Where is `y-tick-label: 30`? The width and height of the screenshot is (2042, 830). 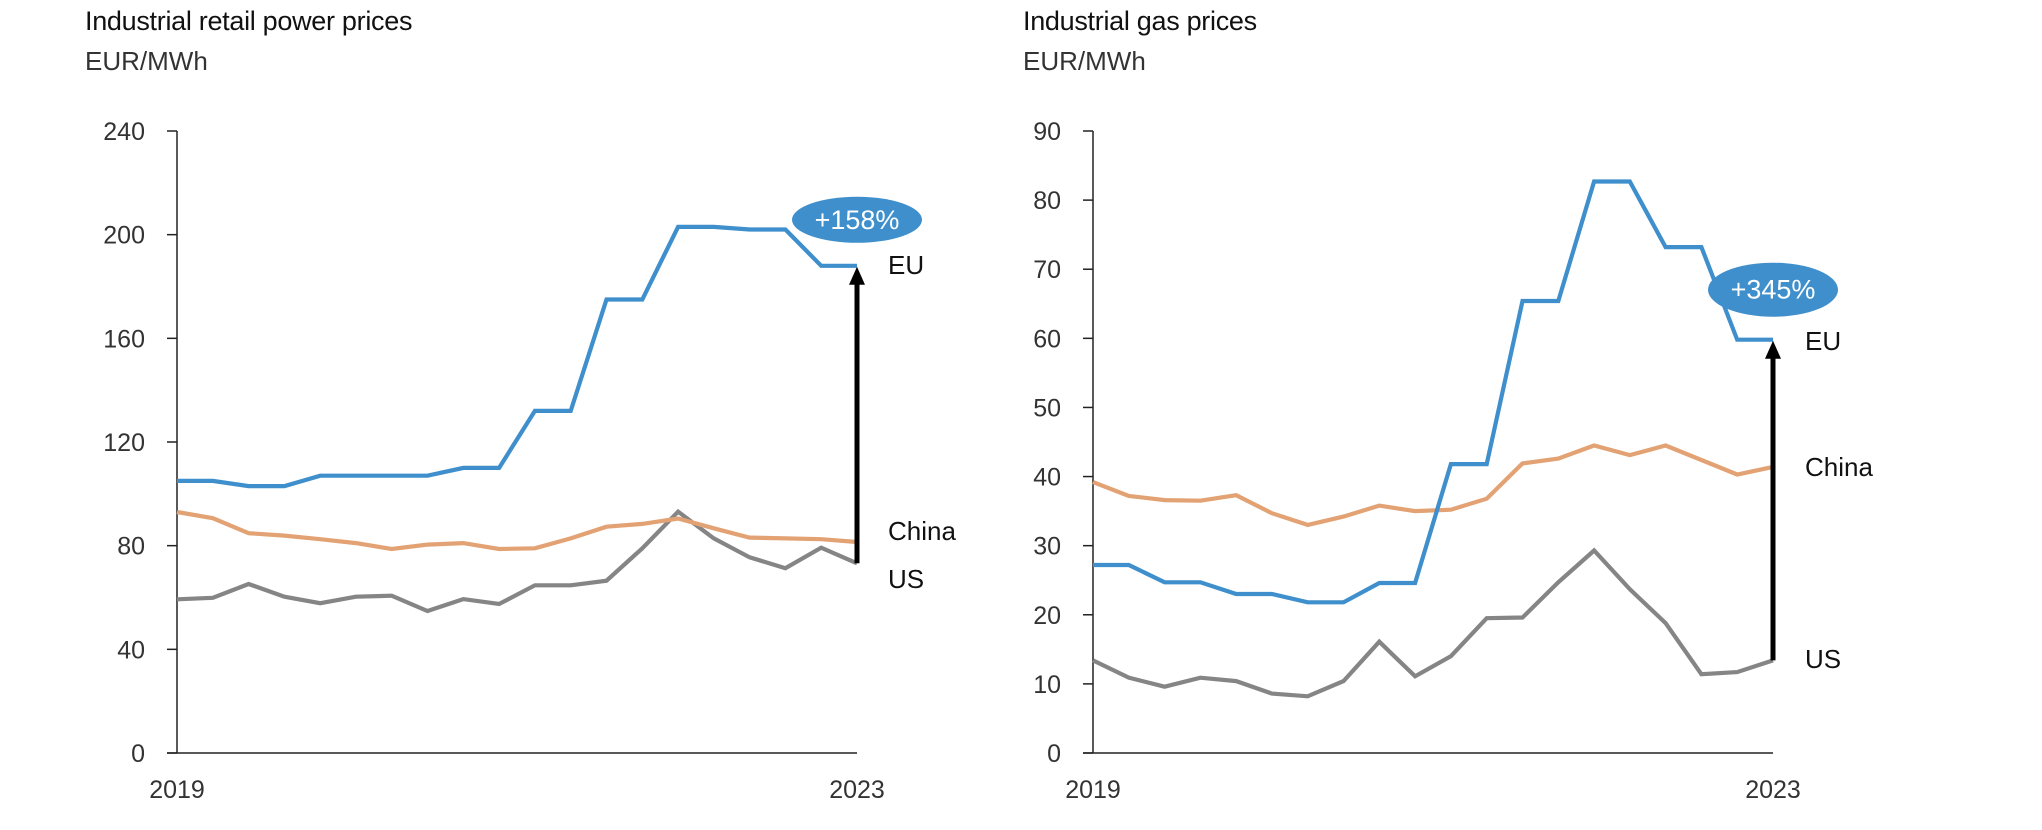
y-tick-label: 30 is located at coordinates (1047, 547).